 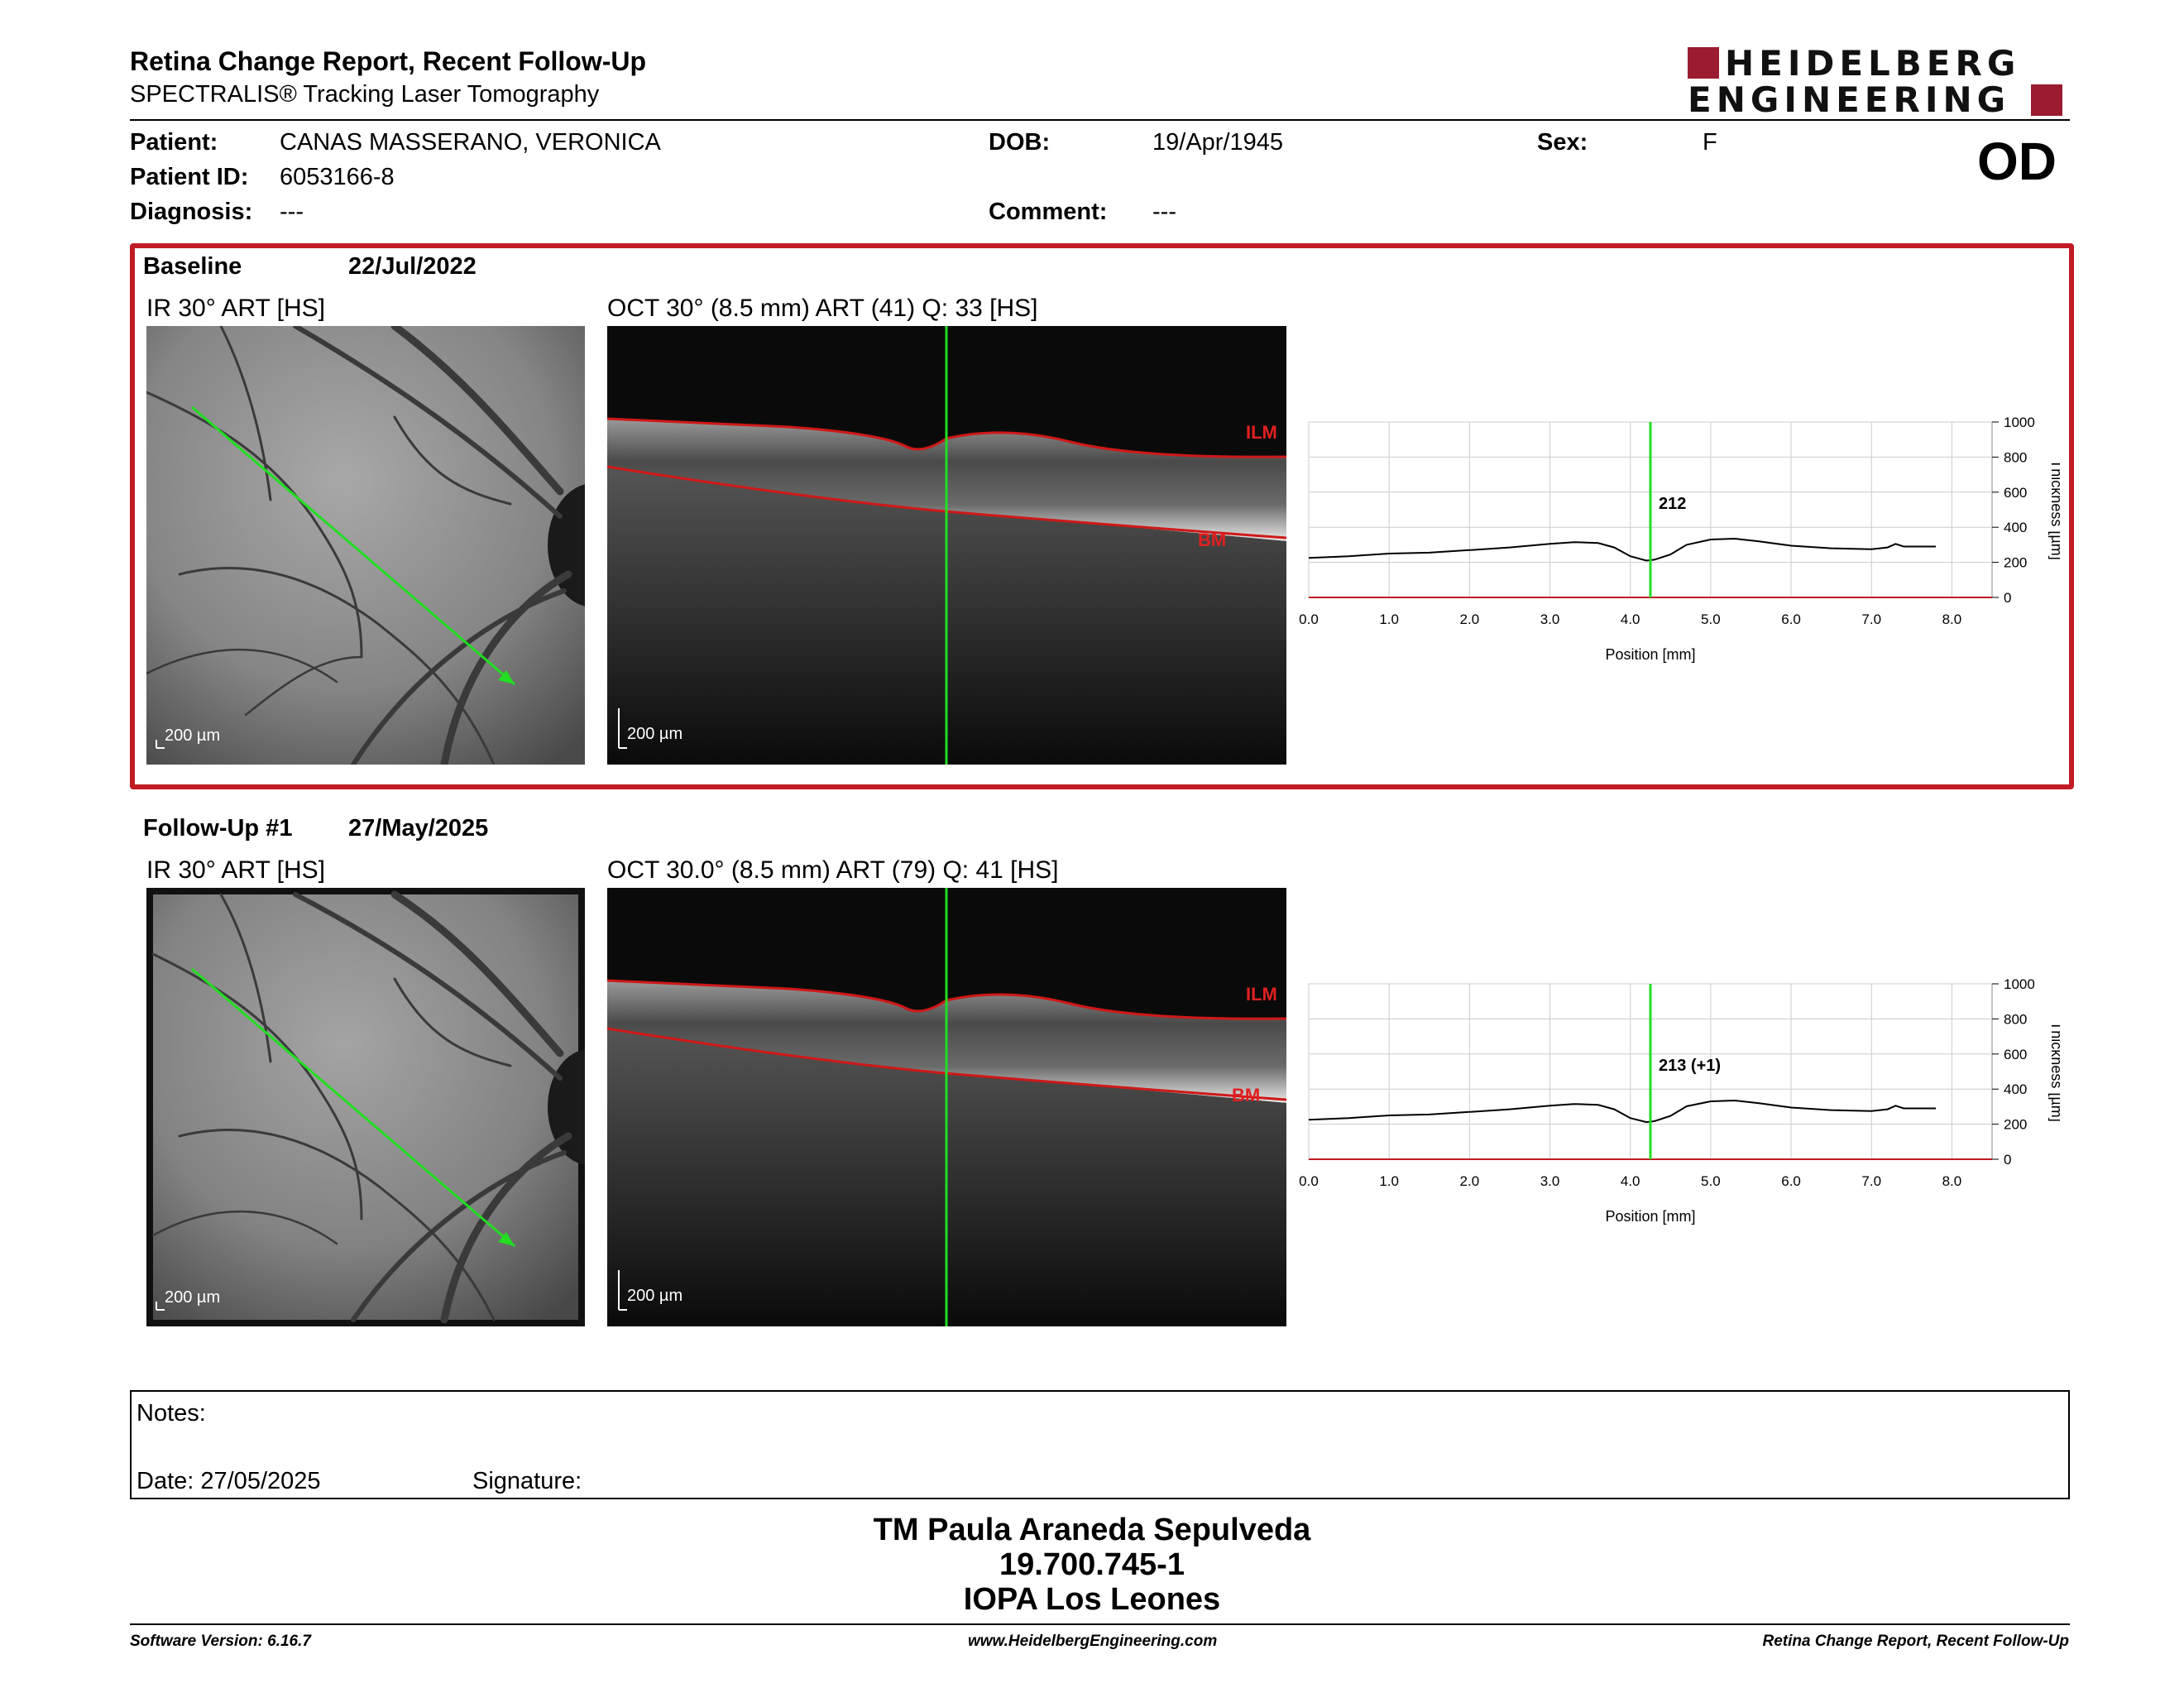 What do you see at coordinates (833, 870) in the screenshot?
I see `followup-oct-title: OCT 30.0° (8.5 mm) ART (79) Q: 41 [HS]` at bounding box center [833, 870].